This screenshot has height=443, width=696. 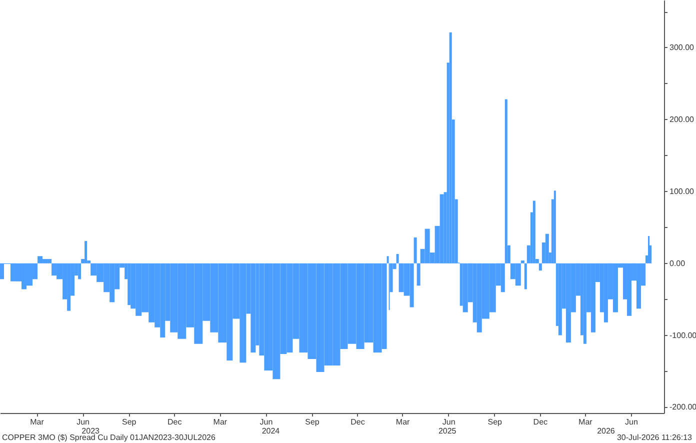 What do you see at coordinates (682, 191) in the screenshot?
I see `y-tick-label: 100.00` at bounding box center [682, 191].